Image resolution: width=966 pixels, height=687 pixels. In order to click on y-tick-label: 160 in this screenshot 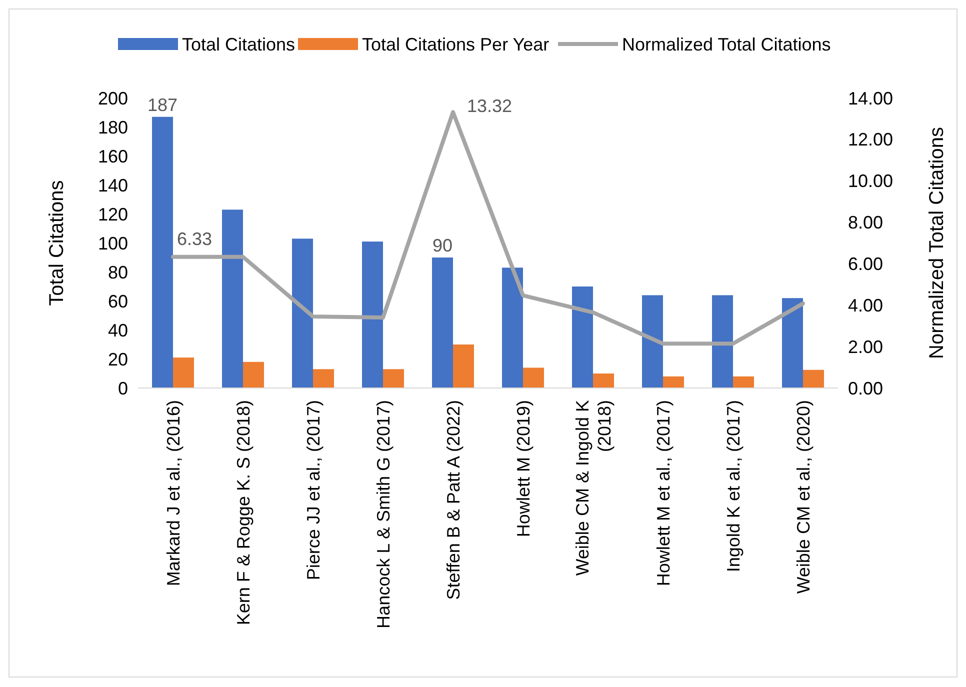, I will do `click(113, 156)`.